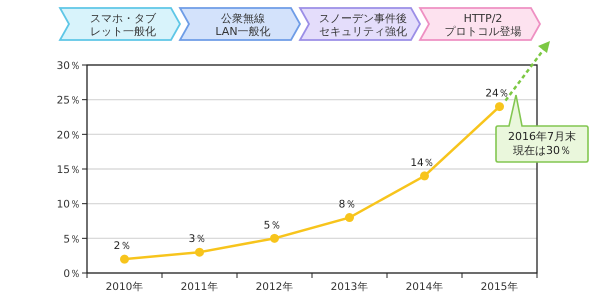 The height and width of the screenshot is (300, 590). Describe the element at coordinates (68, 170) in the screenshot. I see `y-tick-label: 15％` at that location.